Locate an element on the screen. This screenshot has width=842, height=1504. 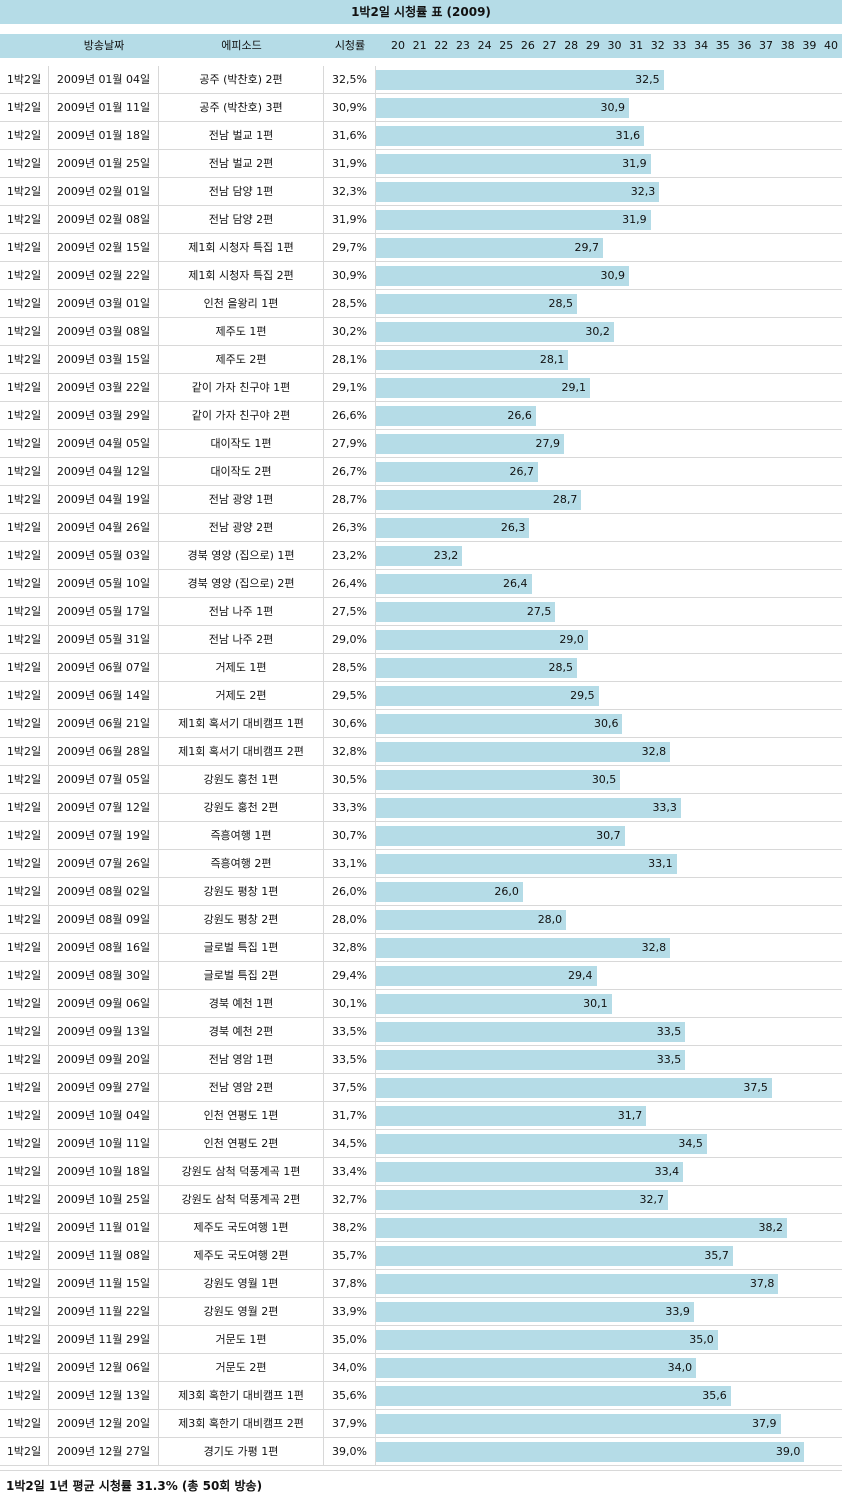
table-row: 1박2일 2009년 04월 19일 전남 광양 1편 28,7% 28,7 is located at coordinates (421, 500).